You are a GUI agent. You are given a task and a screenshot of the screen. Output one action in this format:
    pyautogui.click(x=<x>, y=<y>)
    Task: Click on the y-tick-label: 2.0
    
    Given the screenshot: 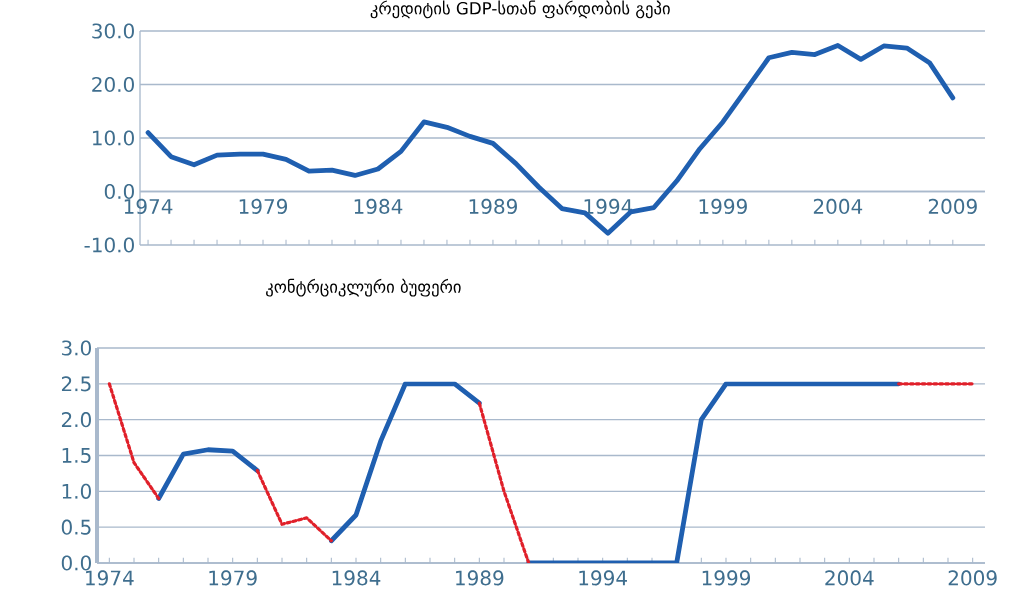 What is the action you would take?
    pyautogui.click(x=76, y=420)
    